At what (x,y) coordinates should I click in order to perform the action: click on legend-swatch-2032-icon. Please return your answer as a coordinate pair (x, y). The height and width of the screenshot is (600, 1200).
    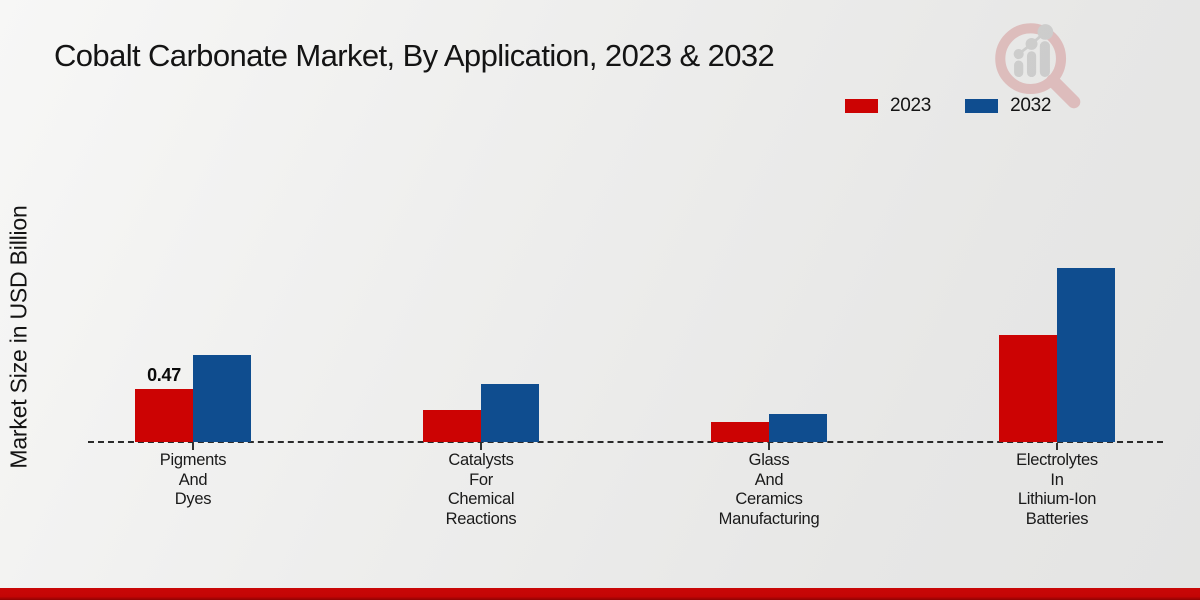
    Looking at the image, I should click on (982, 106).